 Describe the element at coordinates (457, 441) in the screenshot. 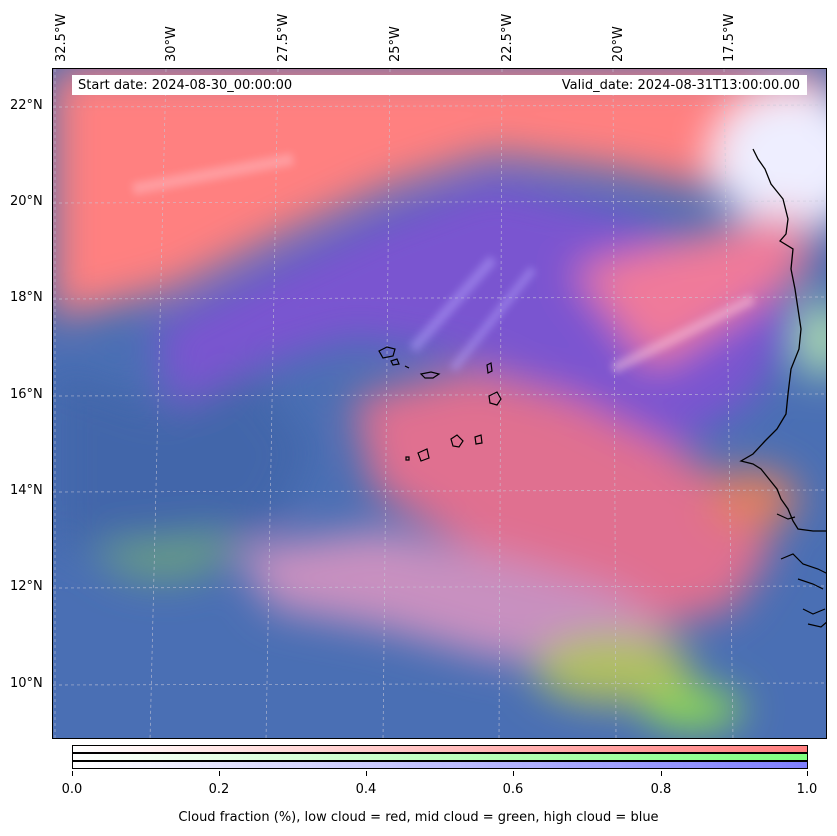

I see `island-santiago` at that location.